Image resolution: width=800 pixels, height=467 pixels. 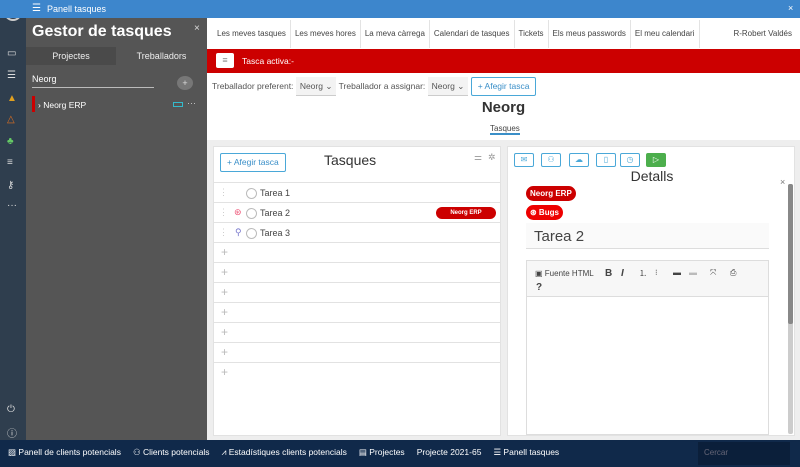 What do you see at coordinates (579, 160) in the screenshot?
I see `cloud-upload-icon: ☁` at bounding box center [579, 160].